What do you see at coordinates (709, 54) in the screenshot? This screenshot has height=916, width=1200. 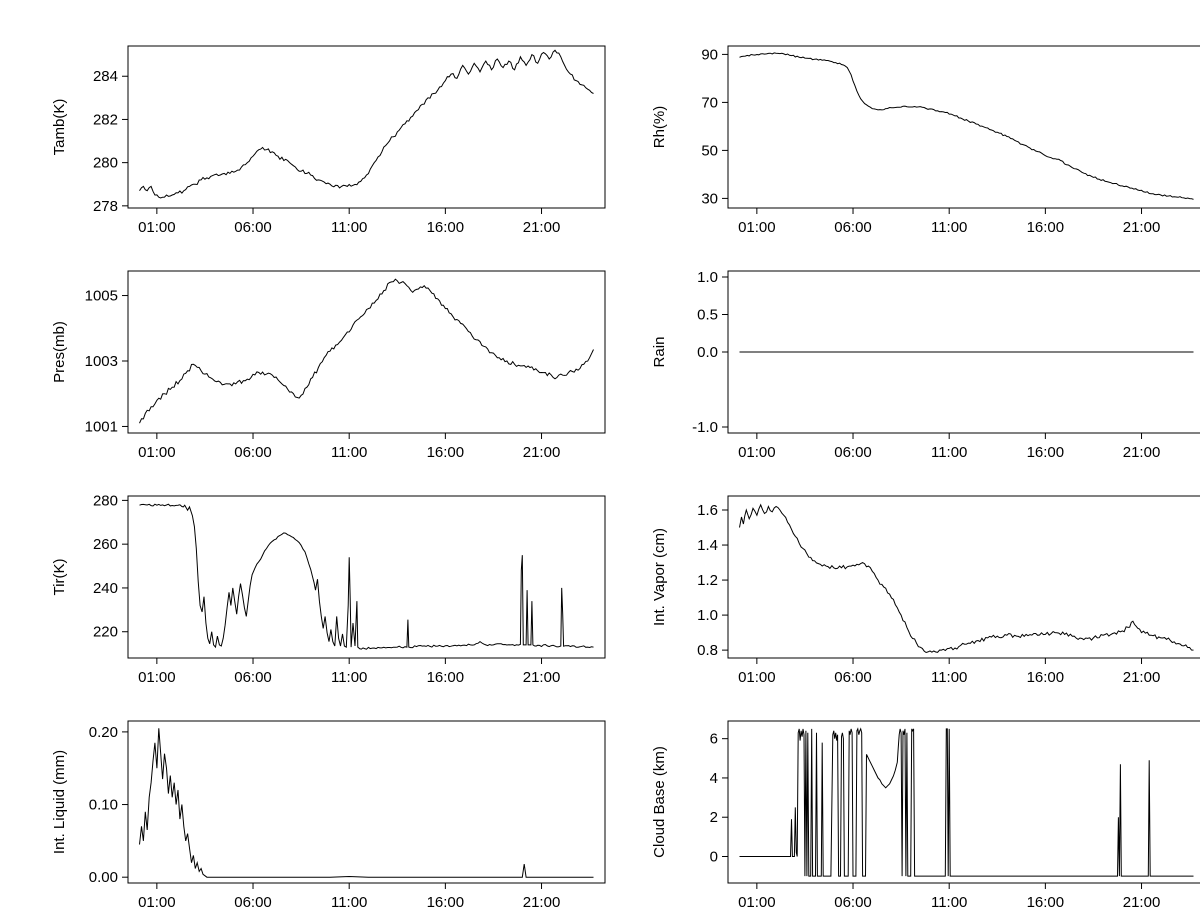 I see `y-tick-label: 90` at bounding box center [709, 54].